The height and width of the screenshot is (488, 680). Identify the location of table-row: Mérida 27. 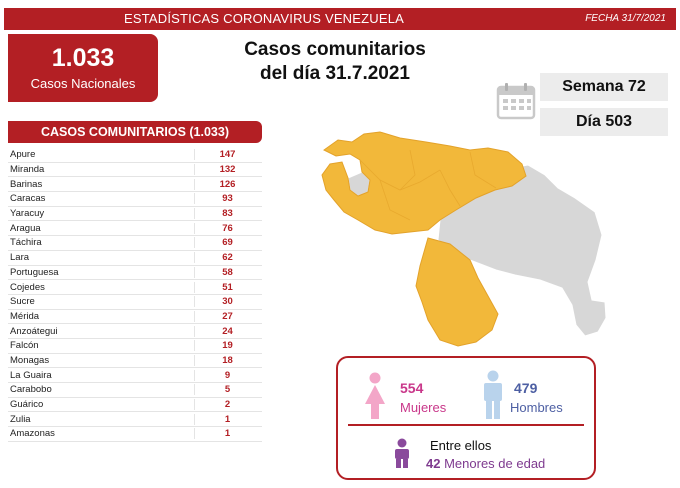
(135, 317).